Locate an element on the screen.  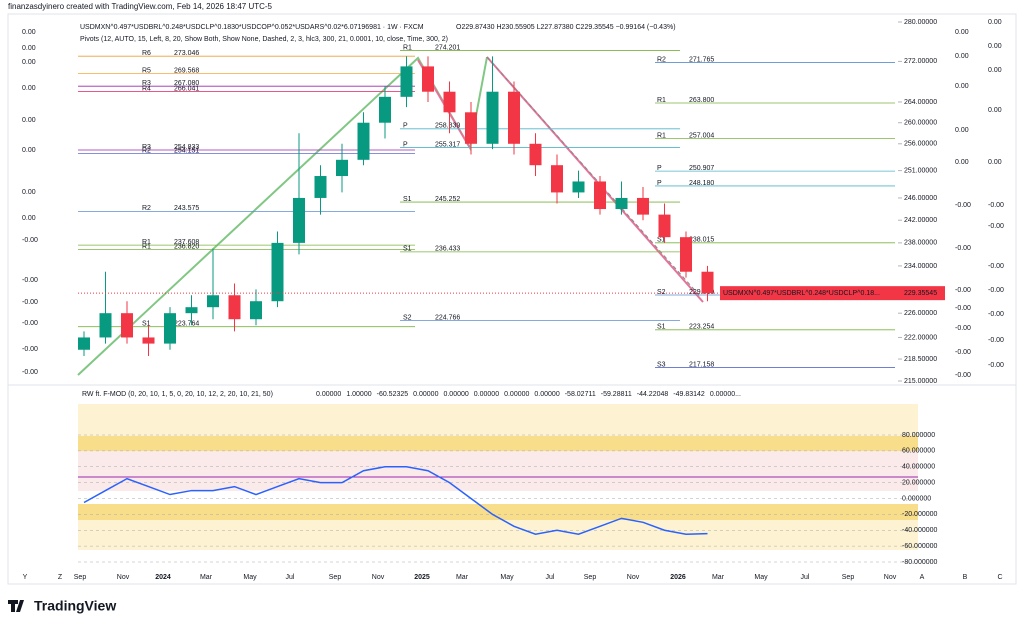
pivot-value: 238.015 is located at coordinates (701, 240).